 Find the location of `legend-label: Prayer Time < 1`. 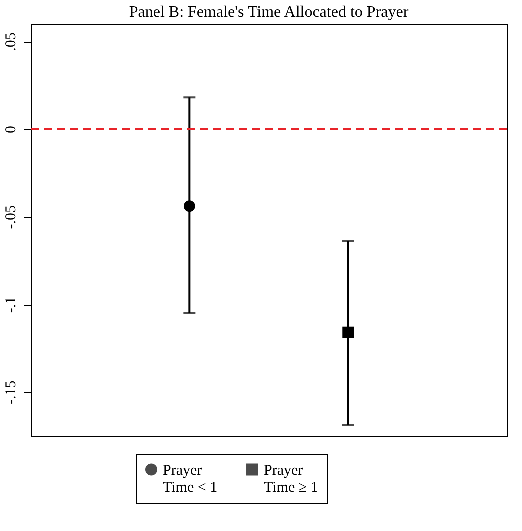

legend-label: Prayer Time < 1 is located at coordinates (190, 479).